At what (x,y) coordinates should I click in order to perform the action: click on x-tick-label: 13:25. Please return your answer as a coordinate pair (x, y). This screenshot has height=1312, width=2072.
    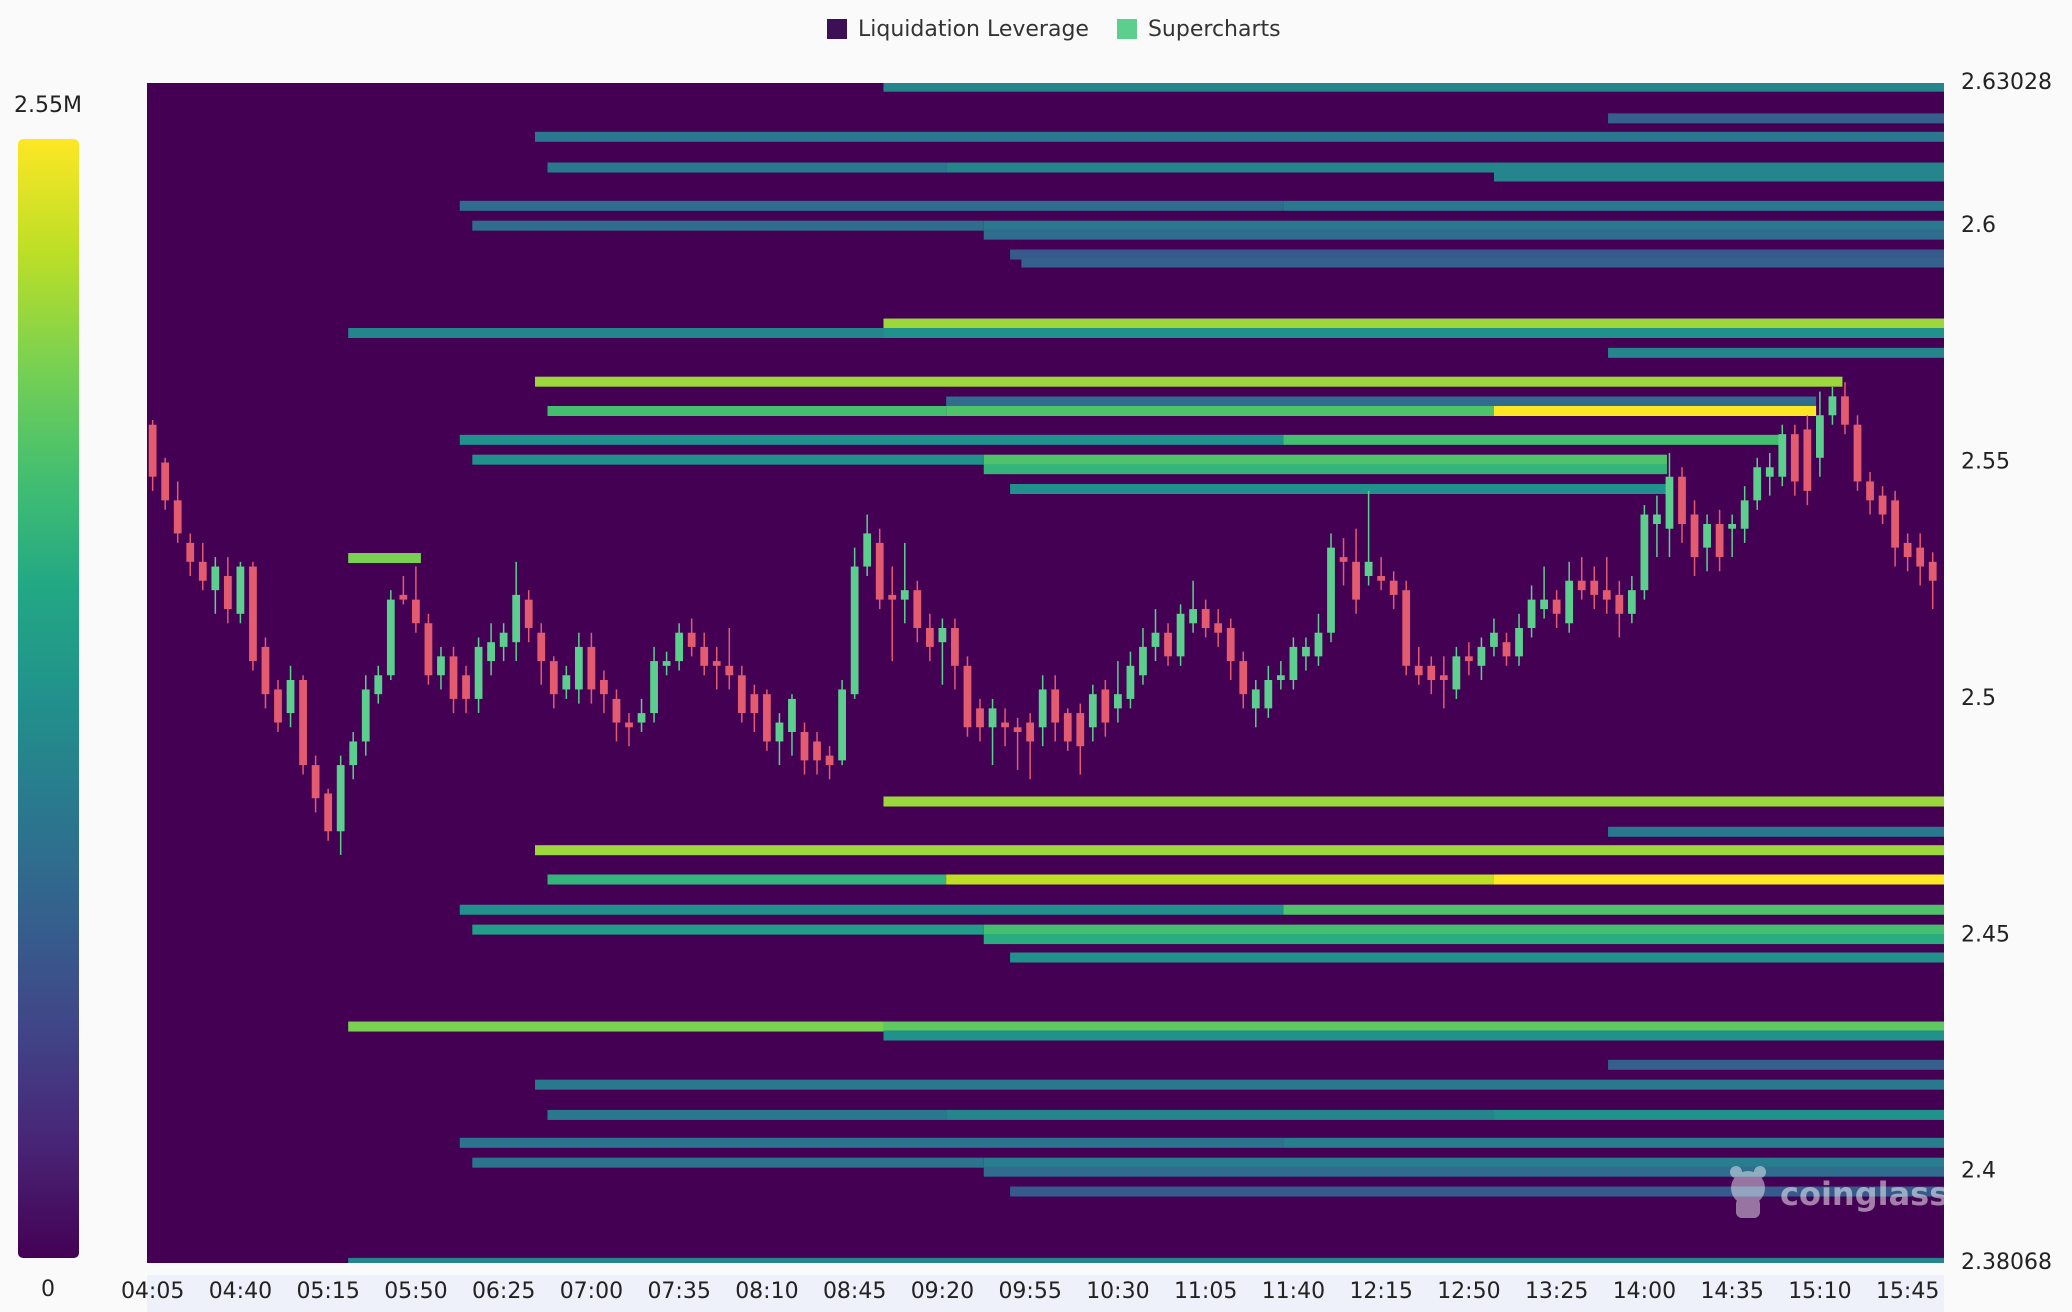
    Looking at the image, I should click on (1556, 1291).